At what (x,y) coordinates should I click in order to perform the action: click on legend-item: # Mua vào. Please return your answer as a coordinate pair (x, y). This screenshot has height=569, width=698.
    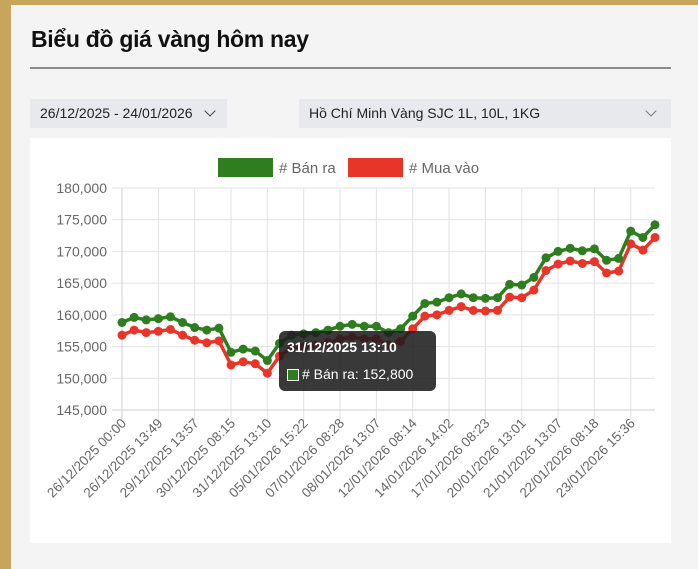
    Looking at the image, I should click on (413, 167).